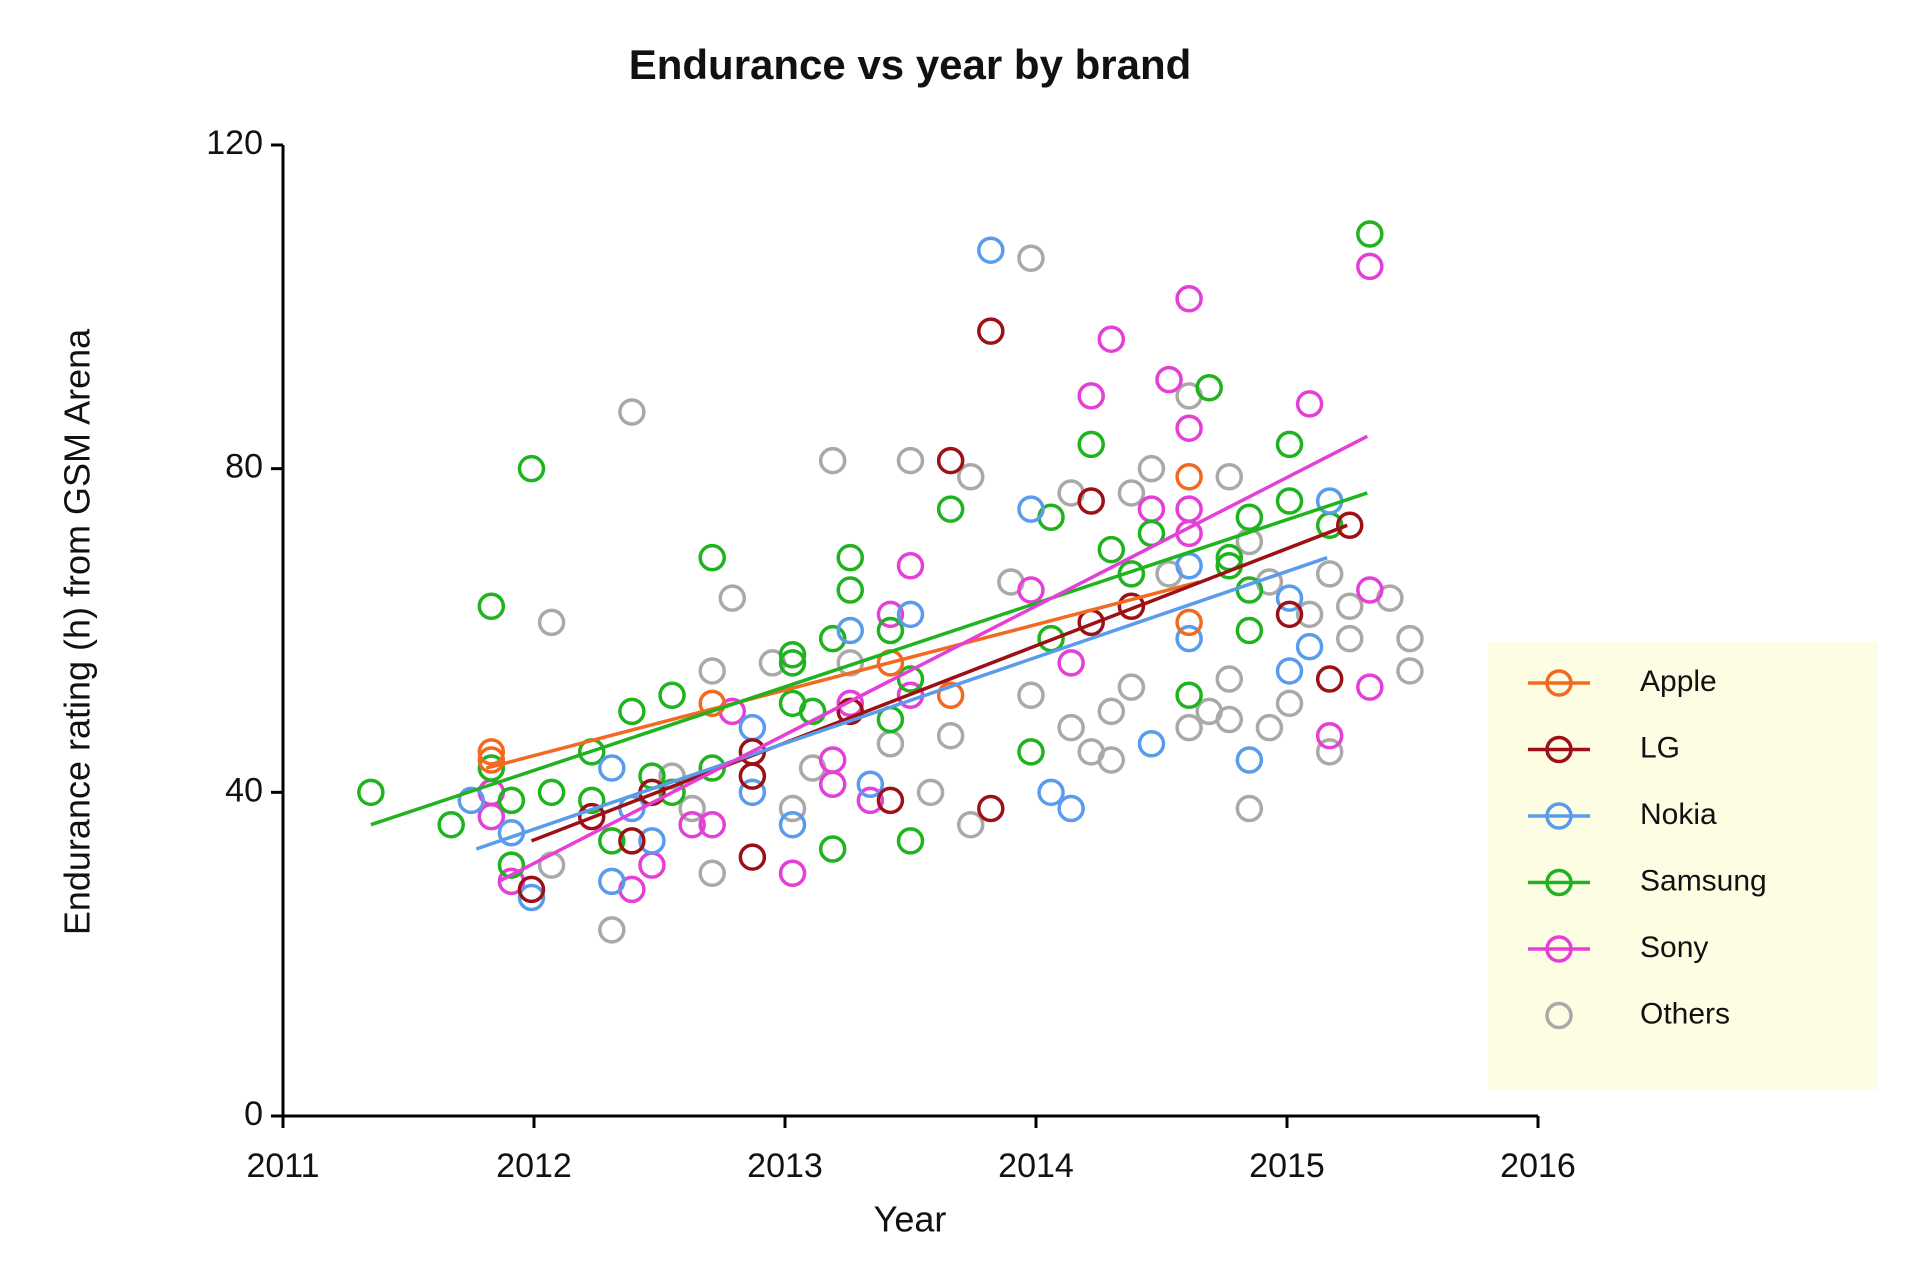  Describe the element at coordinates (1703, 880) in the screenshot. I see `legend-label: Samsung` at that location.